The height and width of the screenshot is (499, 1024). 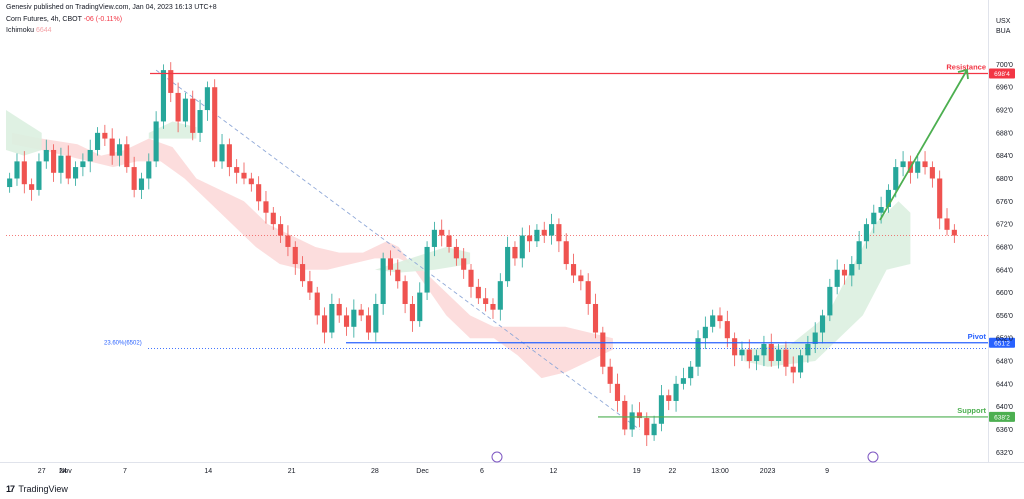 I want to click on y-tick-label: 660'0, so click(x=1004, y=293).